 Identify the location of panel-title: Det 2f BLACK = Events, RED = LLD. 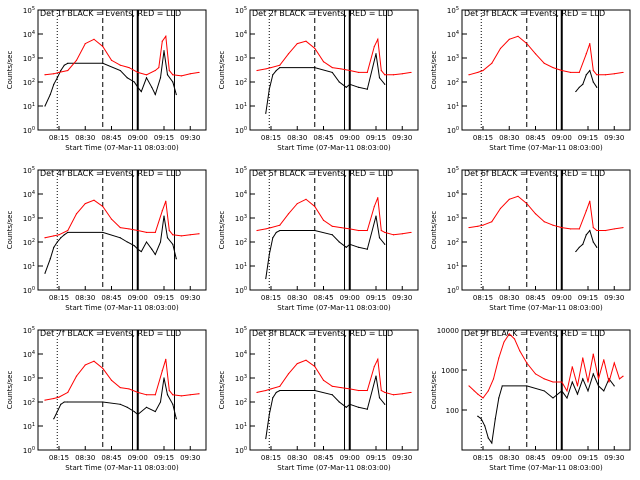
(322, 13).